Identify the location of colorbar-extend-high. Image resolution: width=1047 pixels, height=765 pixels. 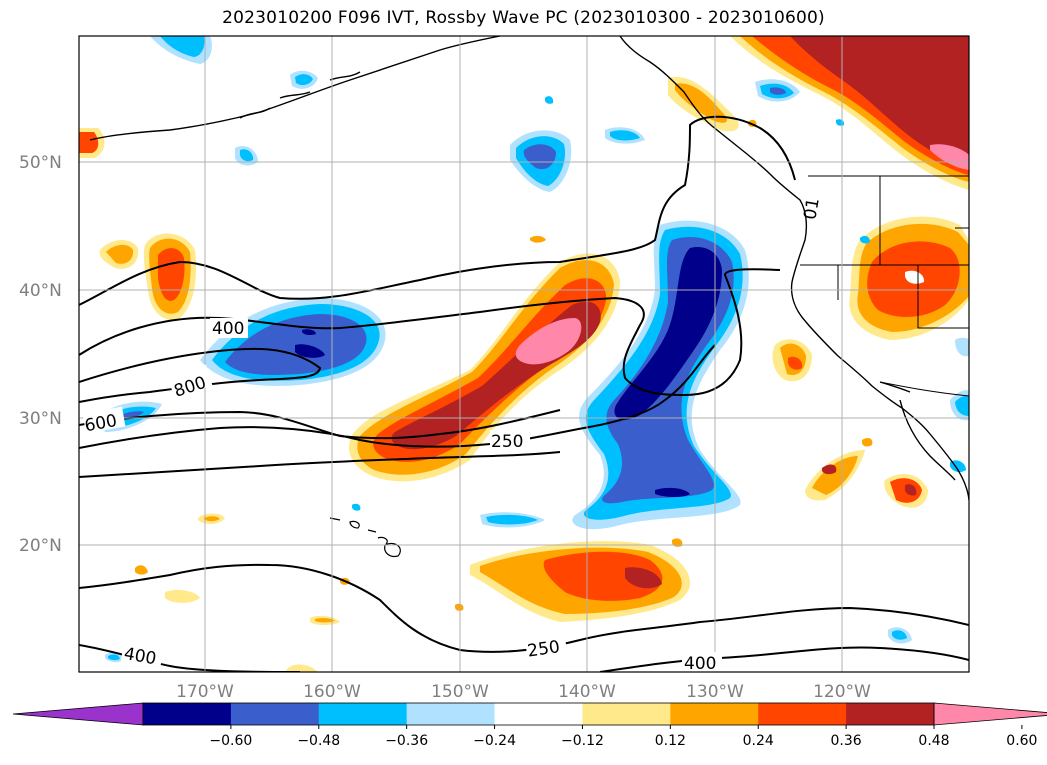
(990, 714).